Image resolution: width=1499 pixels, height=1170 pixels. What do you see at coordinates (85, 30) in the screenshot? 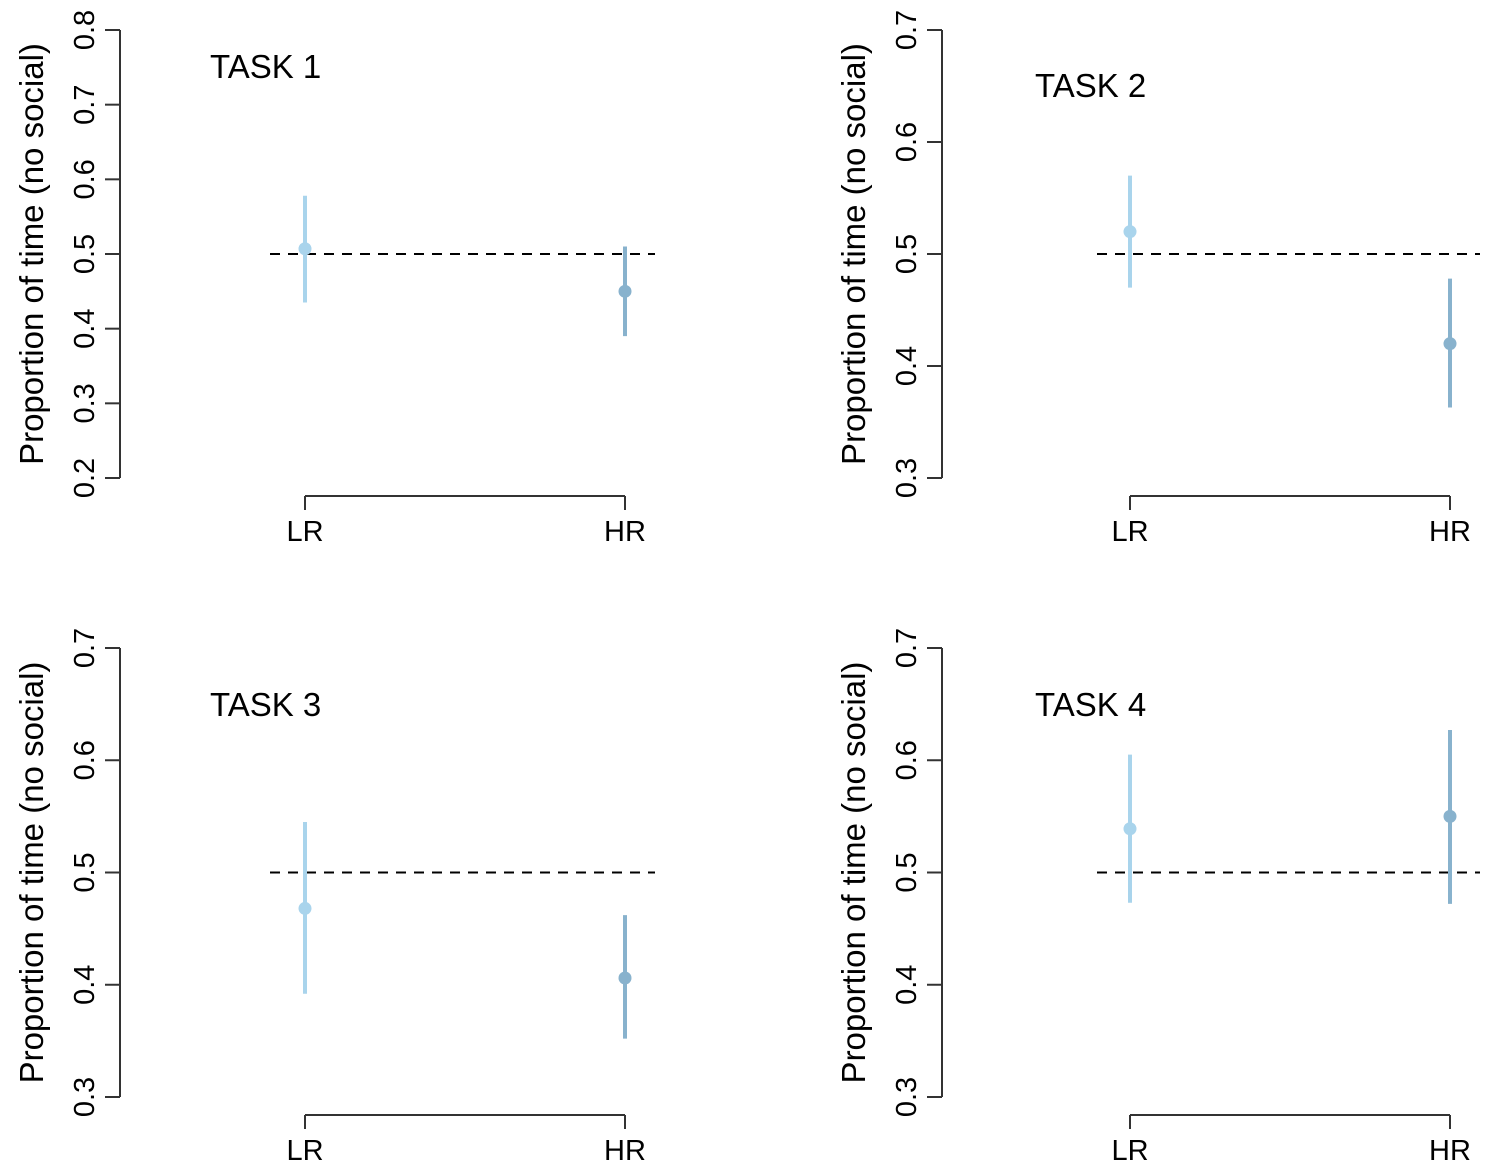
I see `y-tick-label: 0.8` at bounding box center [85, 30].